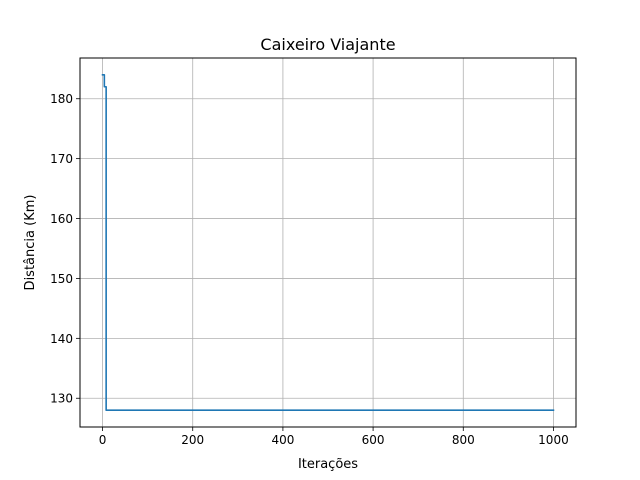 The image size is (640, 480). I want to click on y-tick-label: 170, so click(61, 159).